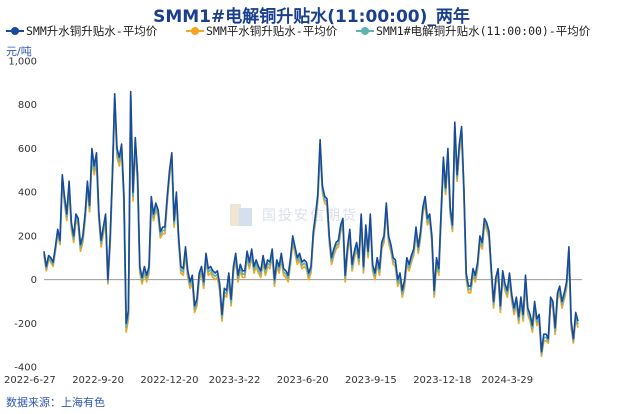  I want to click on x-tick-label: 2022-9-20, so click(98, 380).